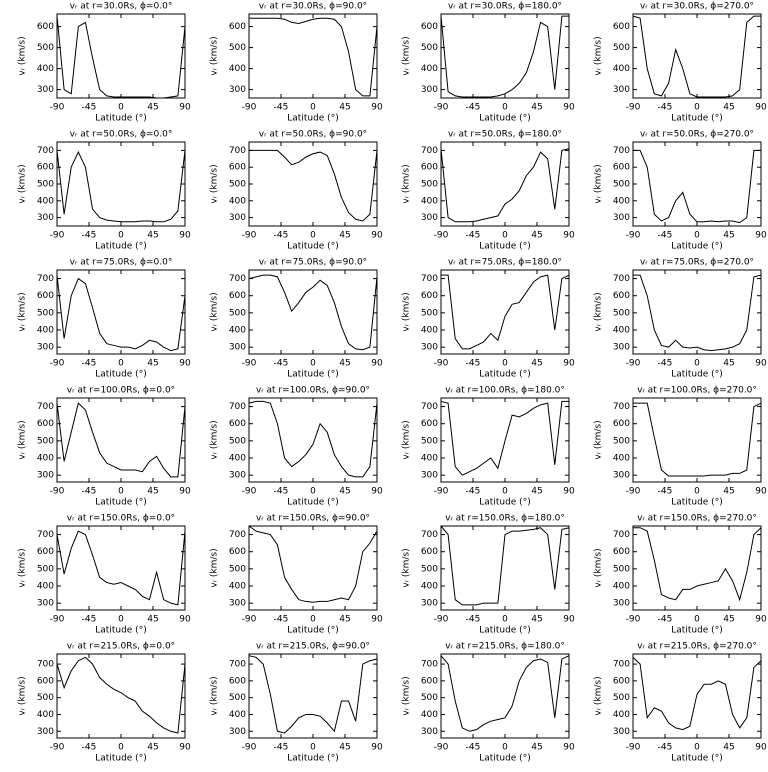 This screenshot has width=768, height=772. What do you see at coordinates (121, 519) in the screenshot?
I see `panel-title: vᵣ at r=150.0Rs, ϕ=0.0°` at bounding box center [121, 519].